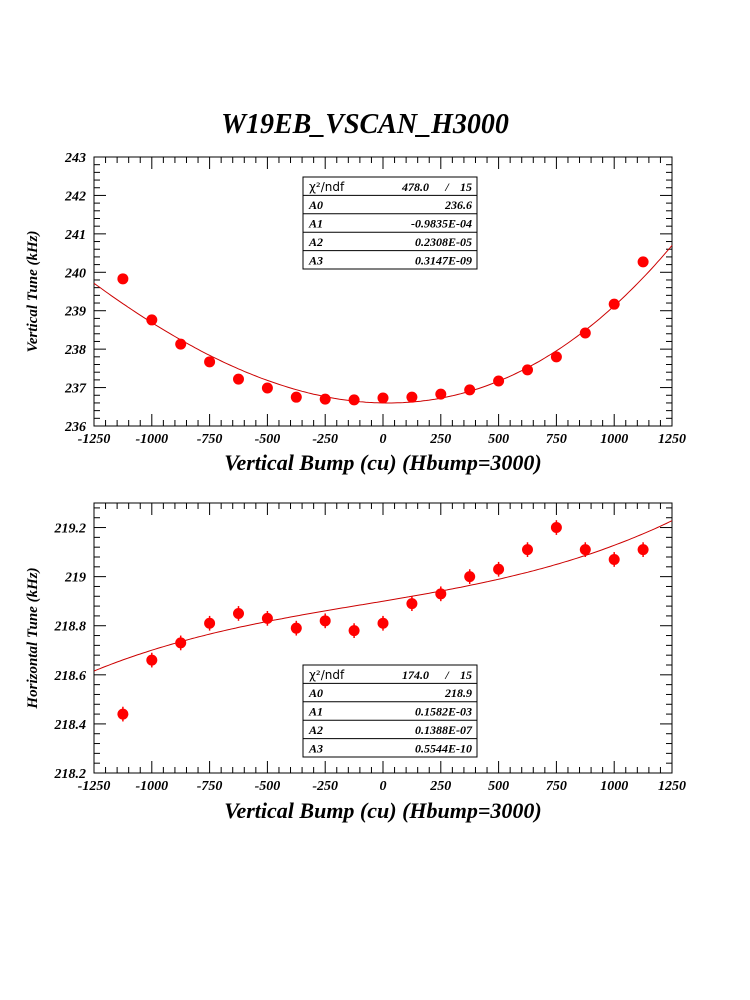  I want to click on param-value: 0.5544E-10, so click(443, 748).